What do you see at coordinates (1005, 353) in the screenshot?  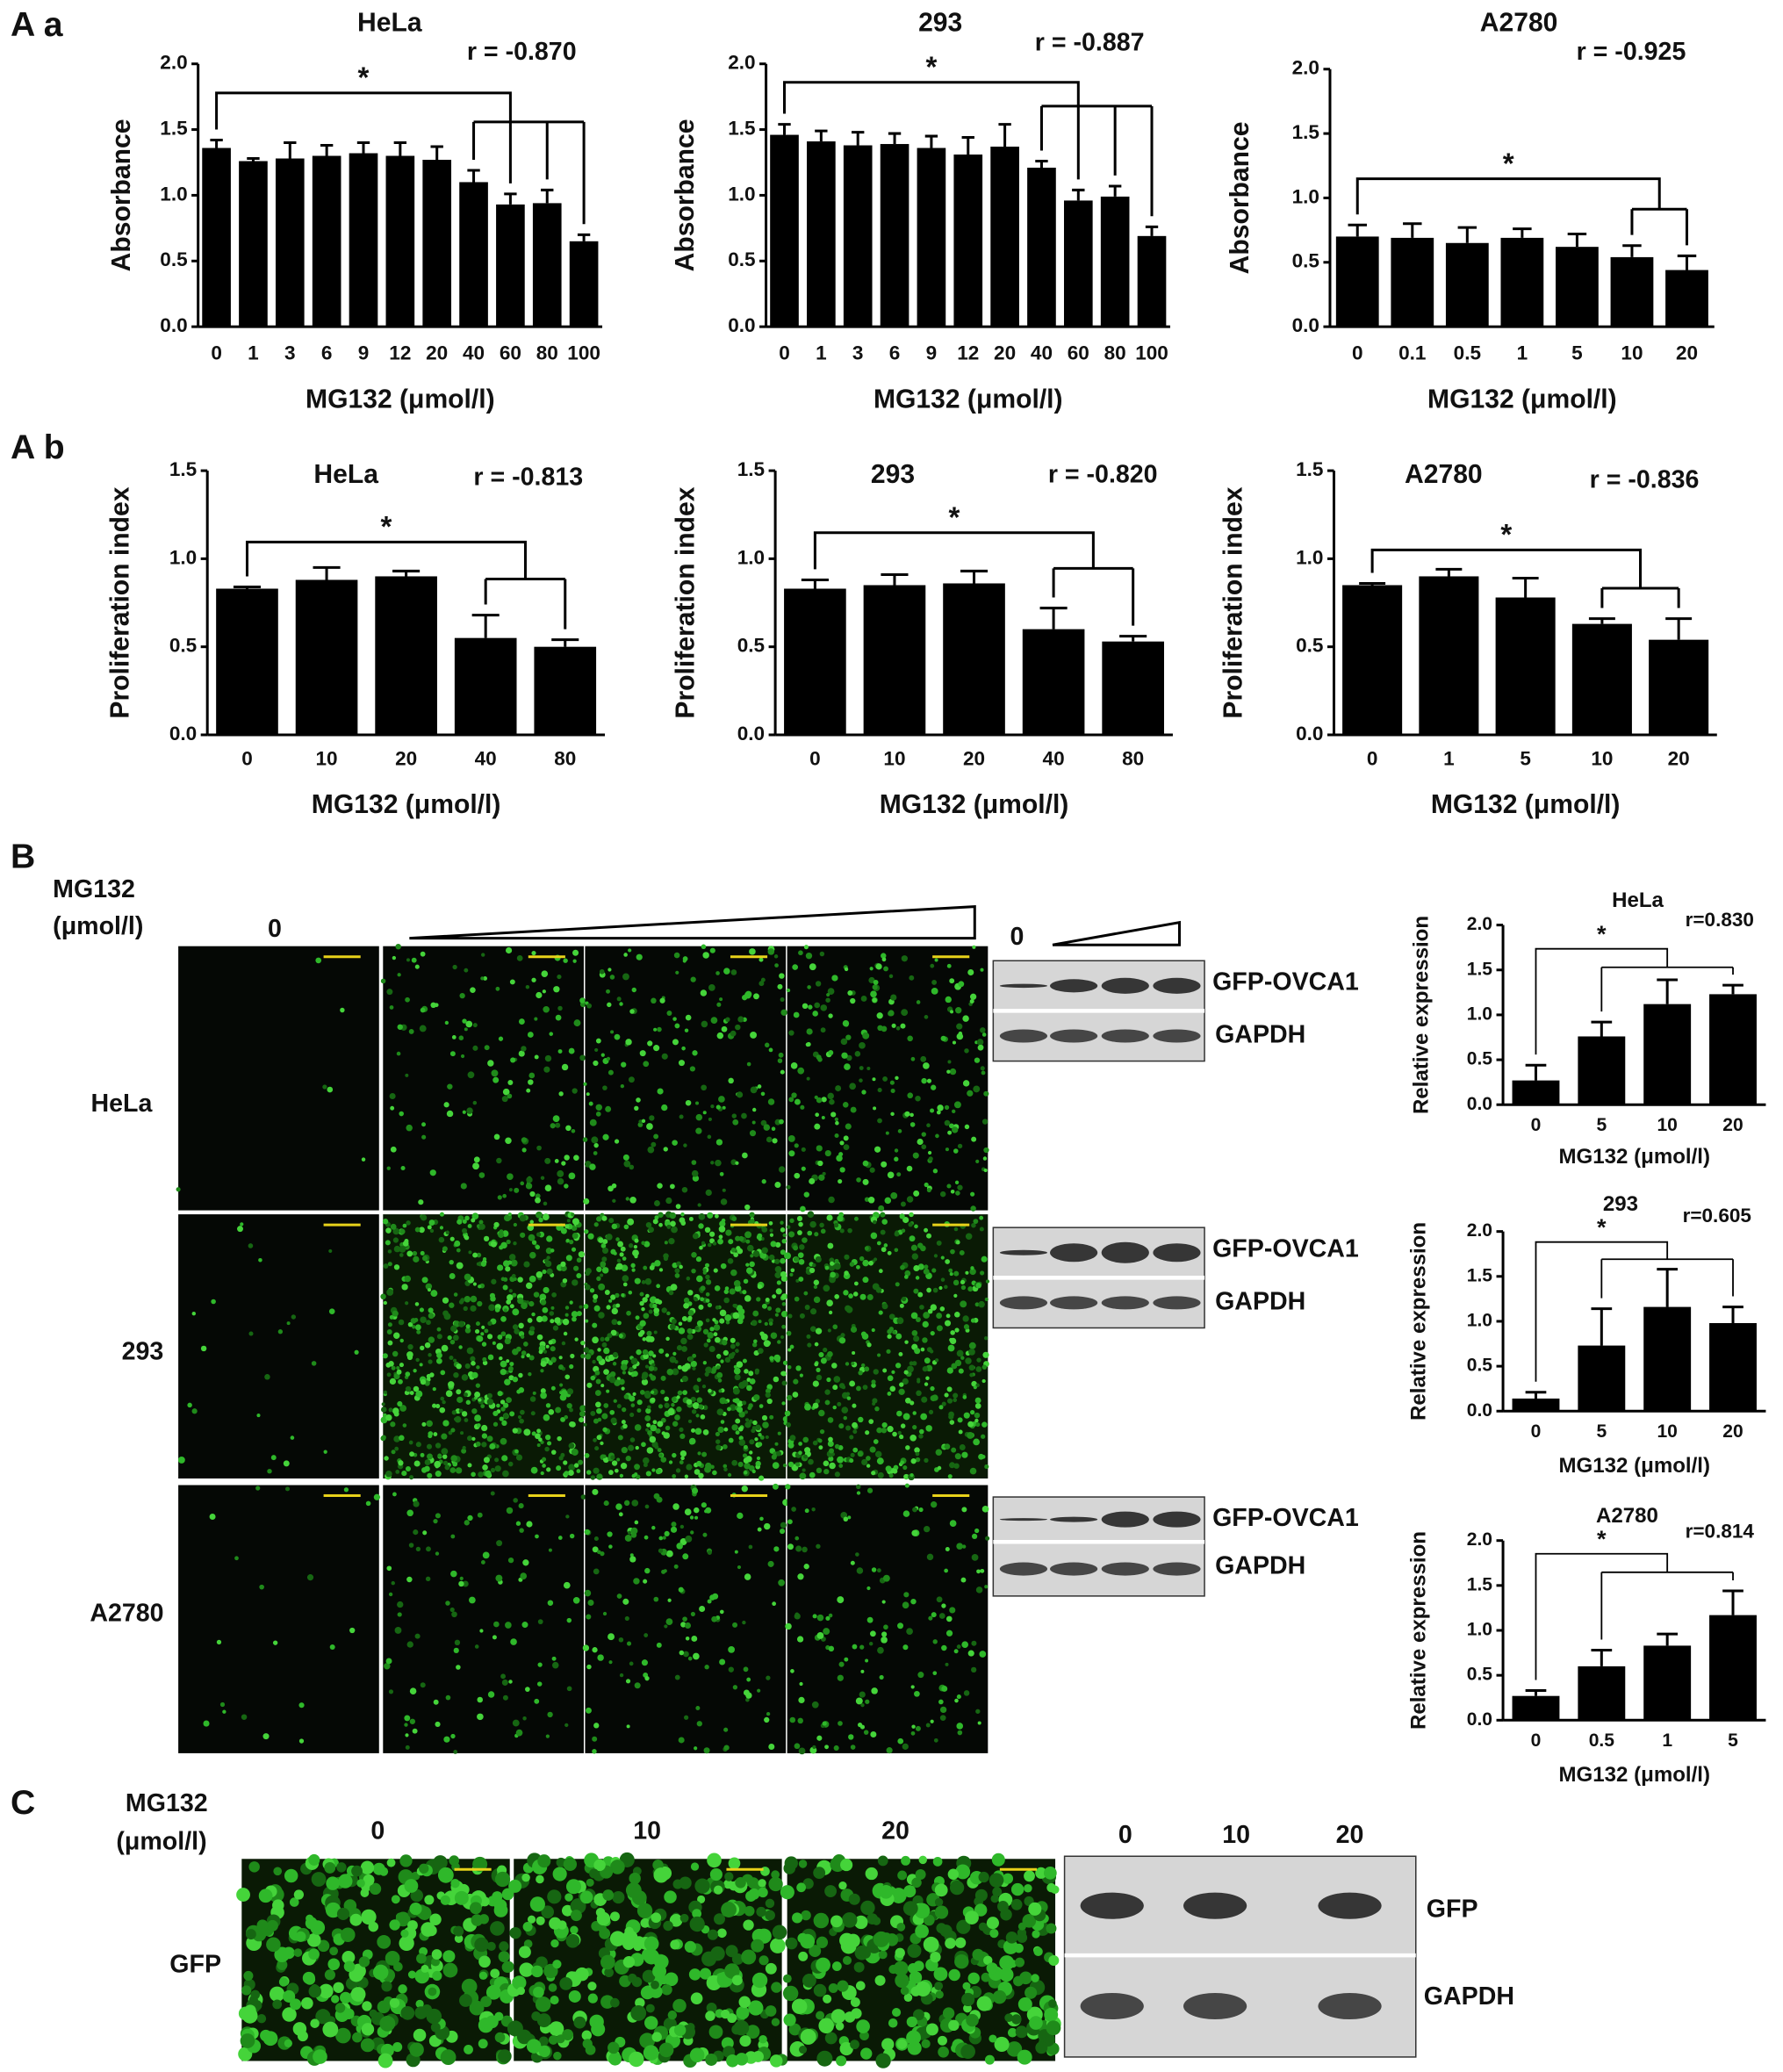 I see `x-tick-label: 20` at bounding box center [1005, 353].